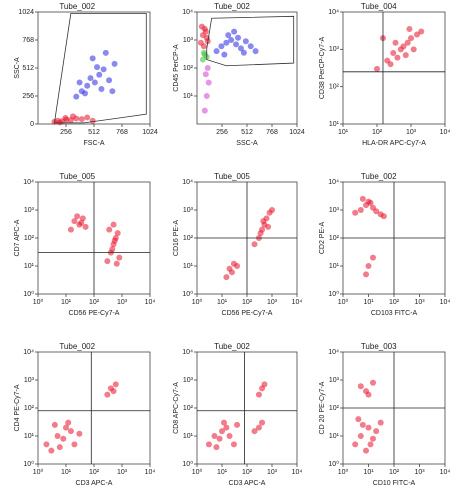 The height and width of the screenshot is (493, 474). Describe the element at coordinates (379, 346) in the screenshot. I see `chart-title: Tube_003` at that location.